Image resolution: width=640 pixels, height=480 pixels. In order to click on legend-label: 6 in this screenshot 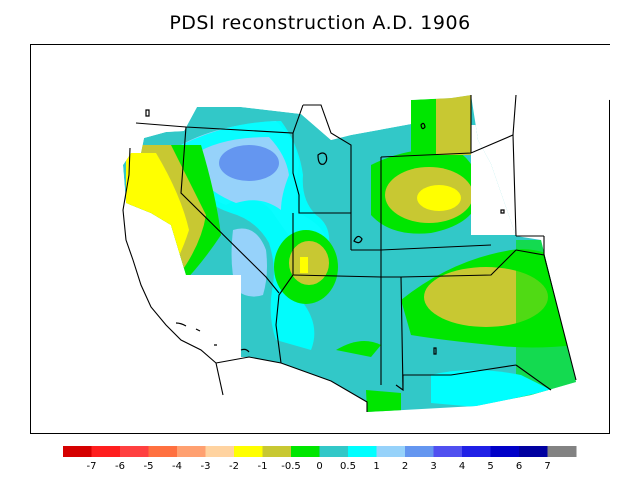, I will do `click(519, 466)`.